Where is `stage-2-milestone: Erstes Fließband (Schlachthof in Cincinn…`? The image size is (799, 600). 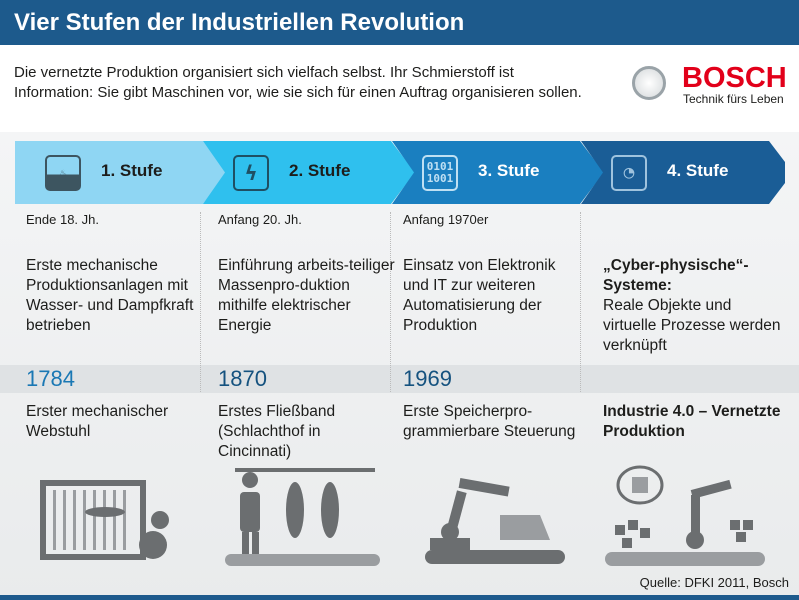 stage-2-milestone: Erstes Fließband (Schlachthof in Cincinn… is located at coordinates (277, 431).